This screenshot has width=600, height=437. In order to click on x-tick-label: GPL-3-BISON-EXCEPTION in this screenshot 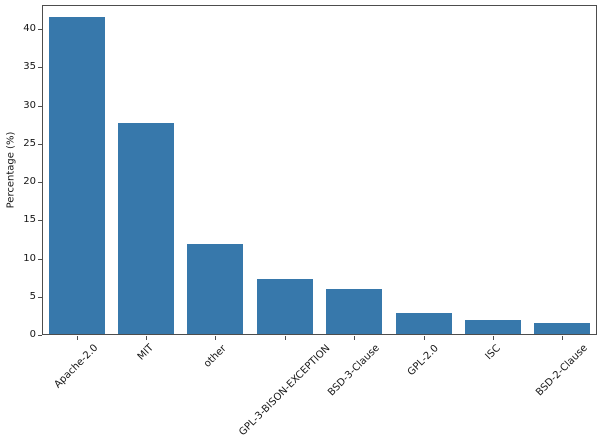, I will do `click(285, 389)`.